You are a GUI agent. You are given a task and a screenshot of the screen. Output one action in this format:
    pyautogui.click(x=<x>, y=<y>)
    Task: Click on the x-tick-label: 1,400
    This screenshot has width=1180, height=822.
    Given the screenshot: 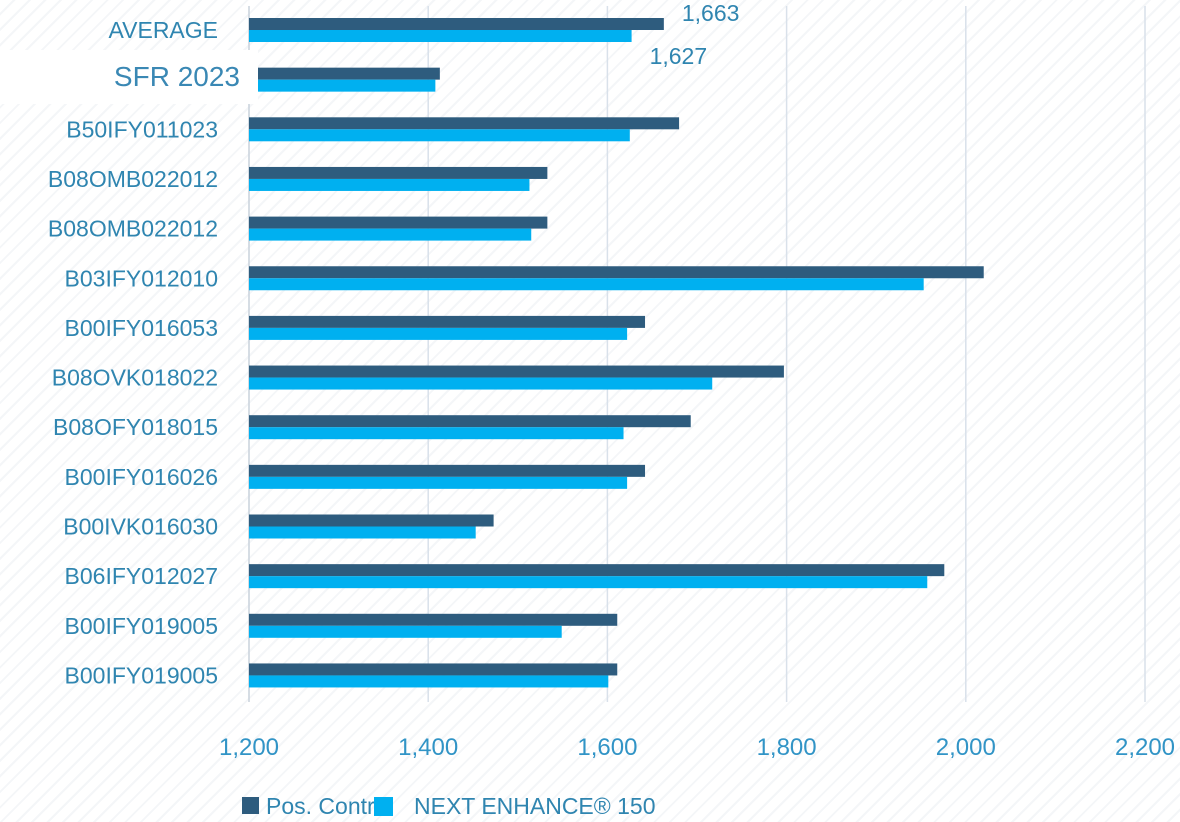 What is the action you would take?
    pyautogui.click(x=428, y=747)
    